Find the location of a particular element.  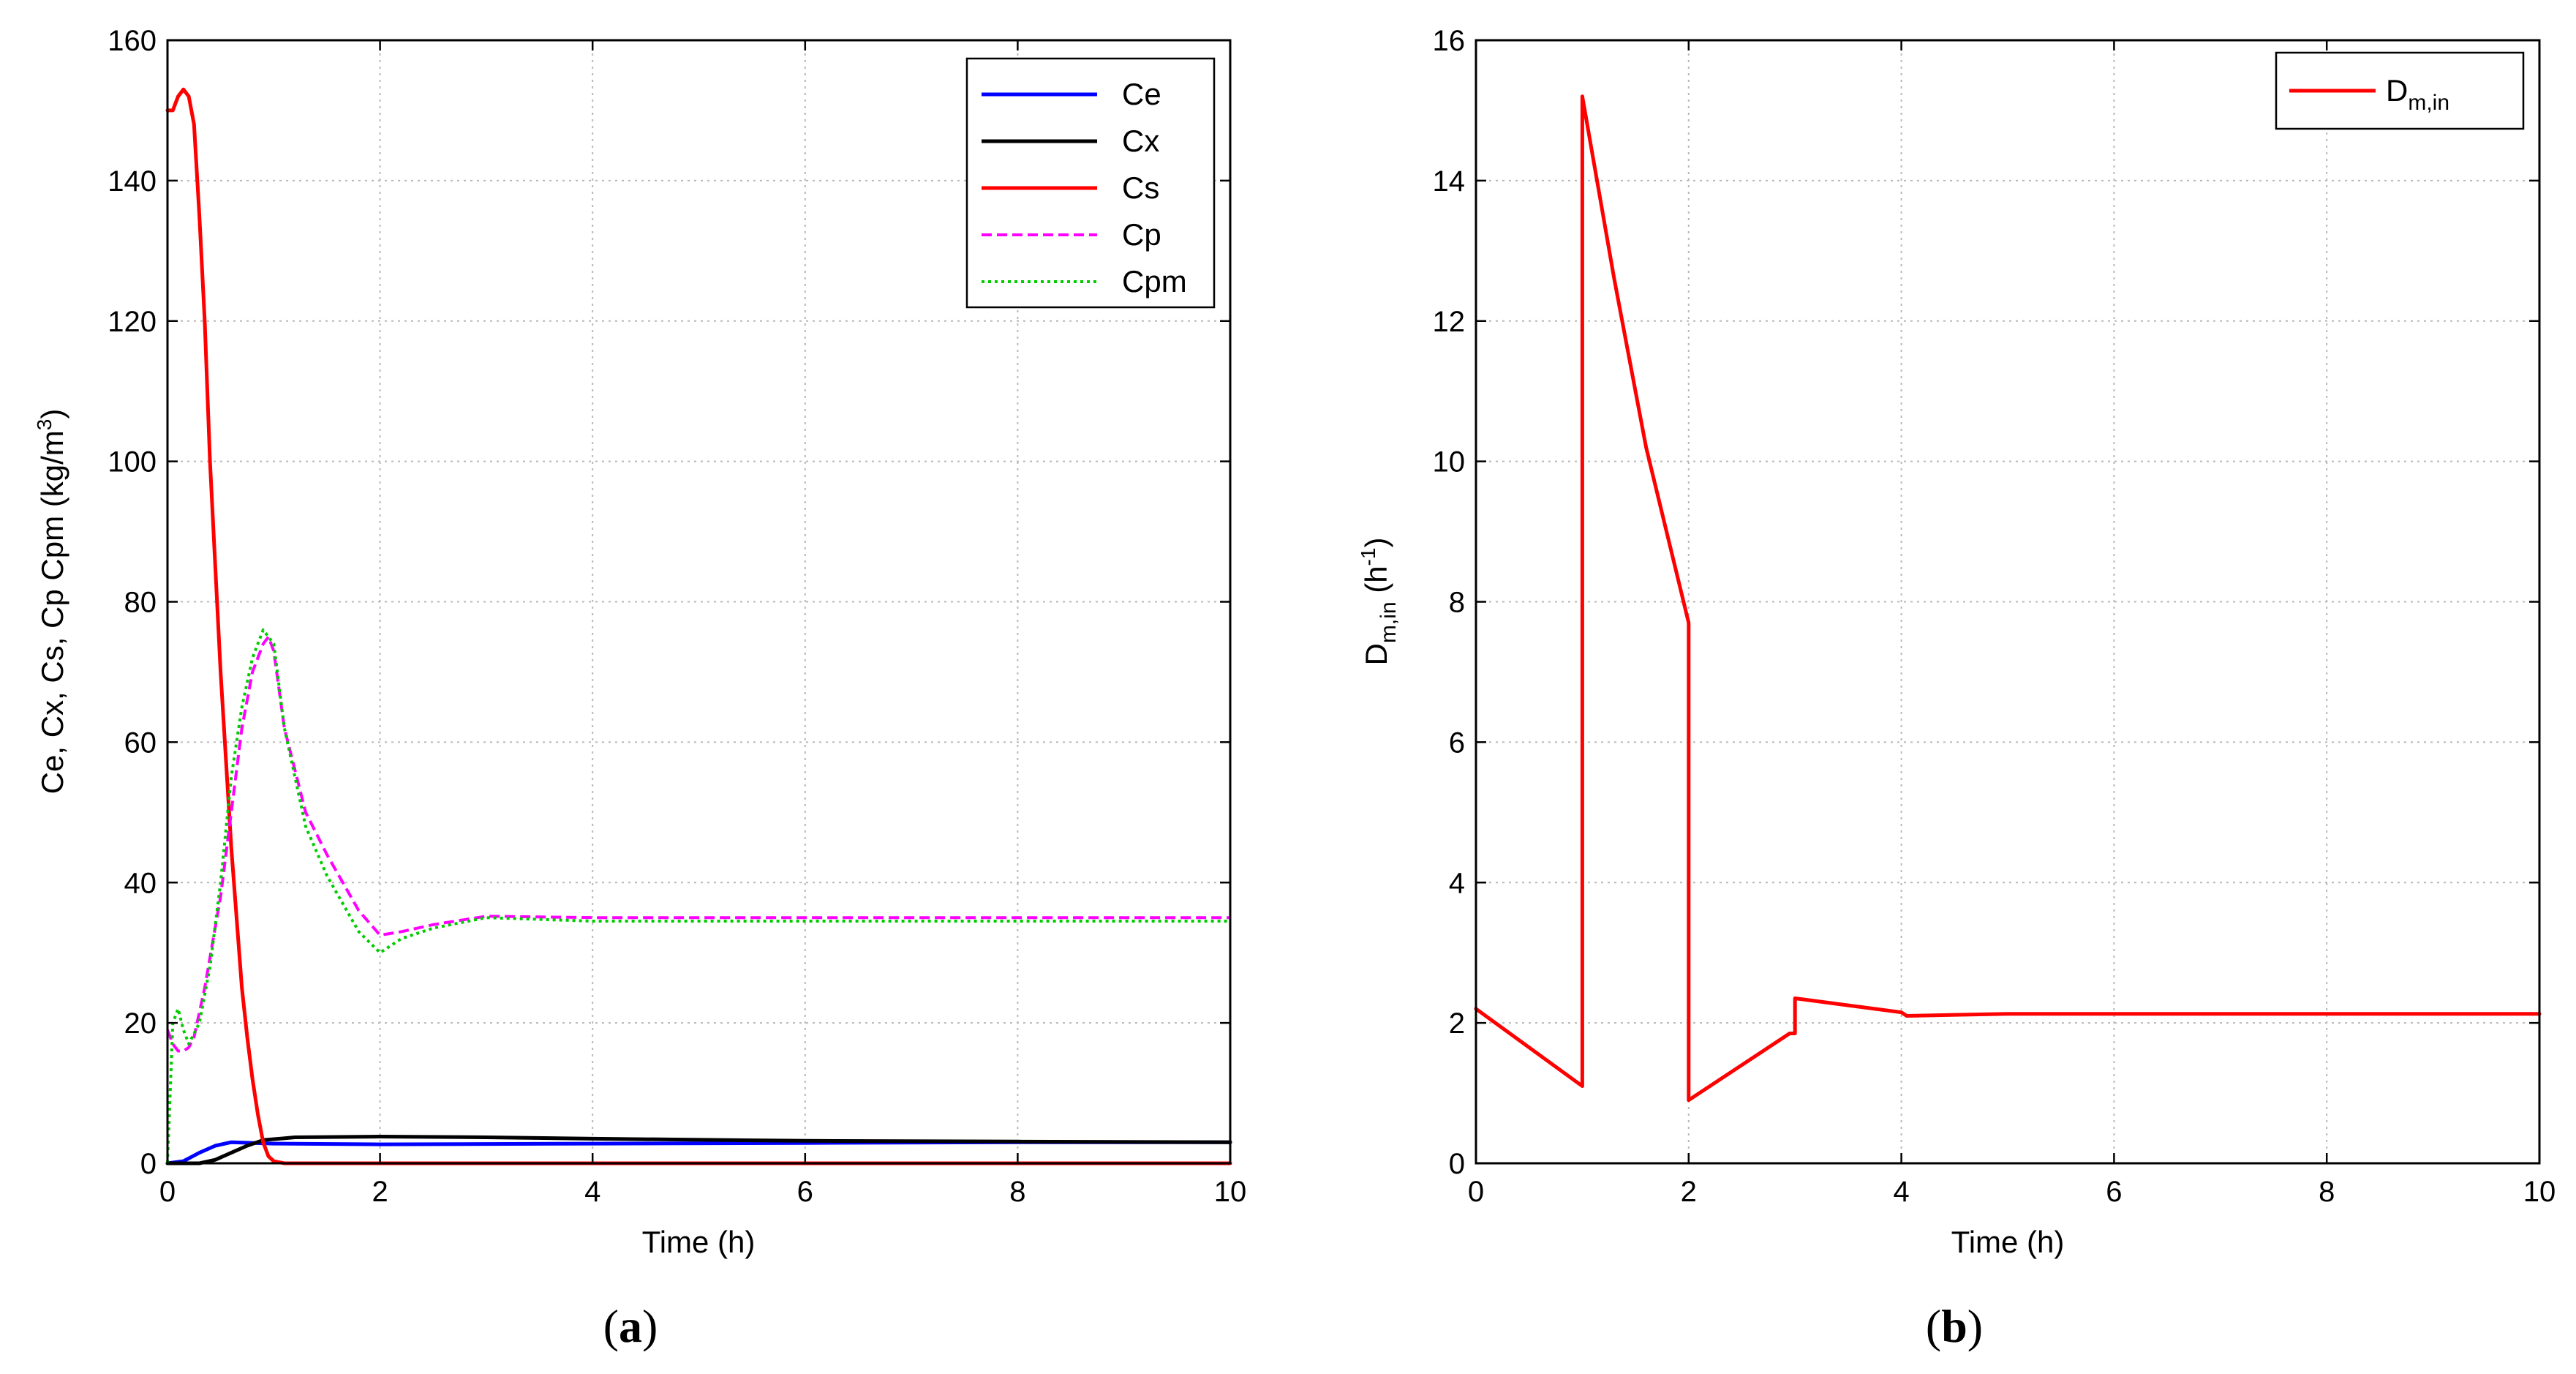

chart-a-ytick-label: 20 is located at coordinates (140, 1023).